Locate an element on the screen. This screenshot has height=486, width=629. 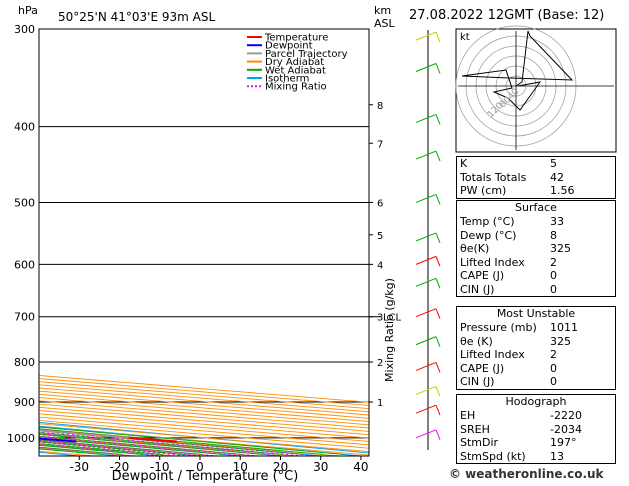
lcl-label: LCL is located at coordinates (392, 318).